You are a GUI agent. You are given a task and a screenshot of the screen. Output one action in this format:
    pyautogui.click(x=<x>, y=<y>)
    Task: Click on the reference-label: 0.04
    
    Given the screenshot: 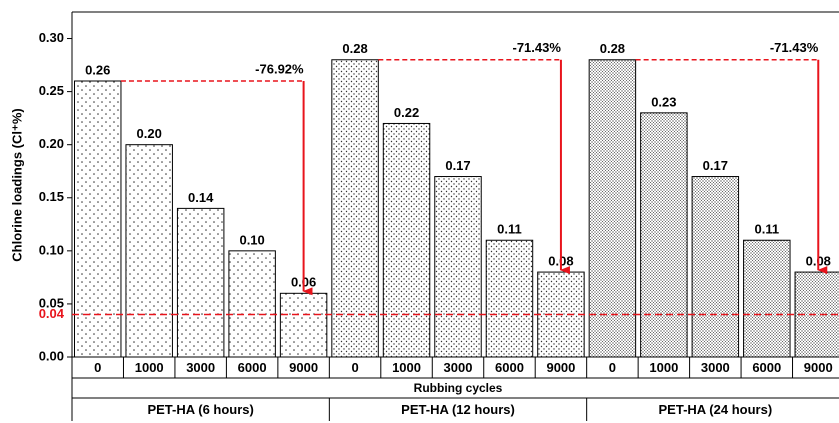 What is the action you would take?
    pyautogui.click(x=52, y=313)
    